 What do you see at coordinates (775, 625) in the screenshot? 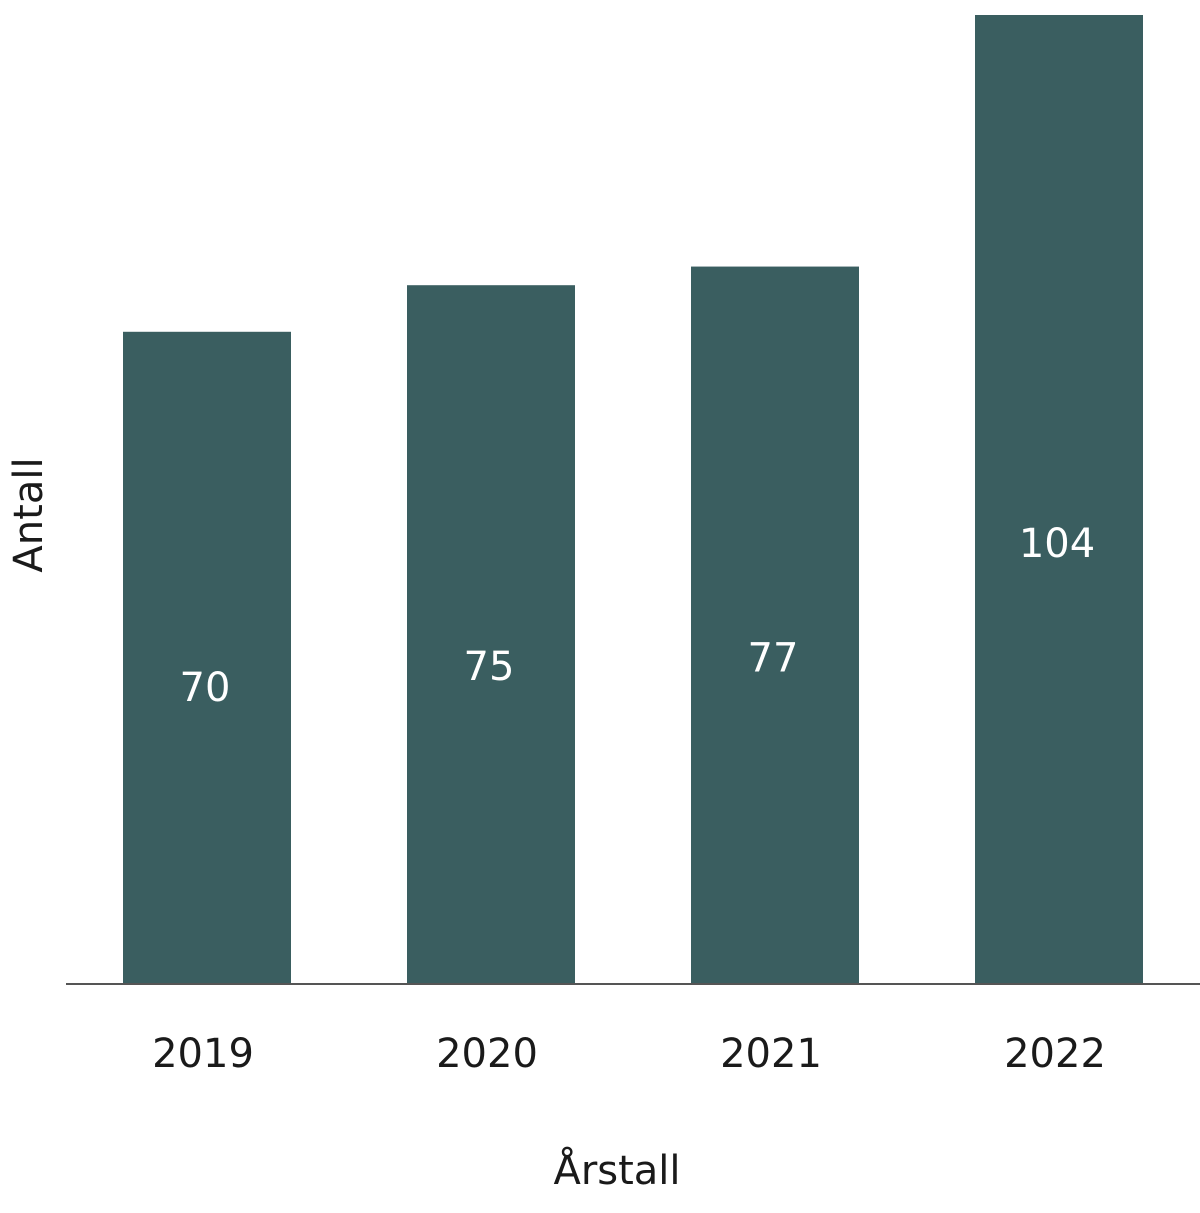
I see `bar-2021` at bounding box center [775, 625].